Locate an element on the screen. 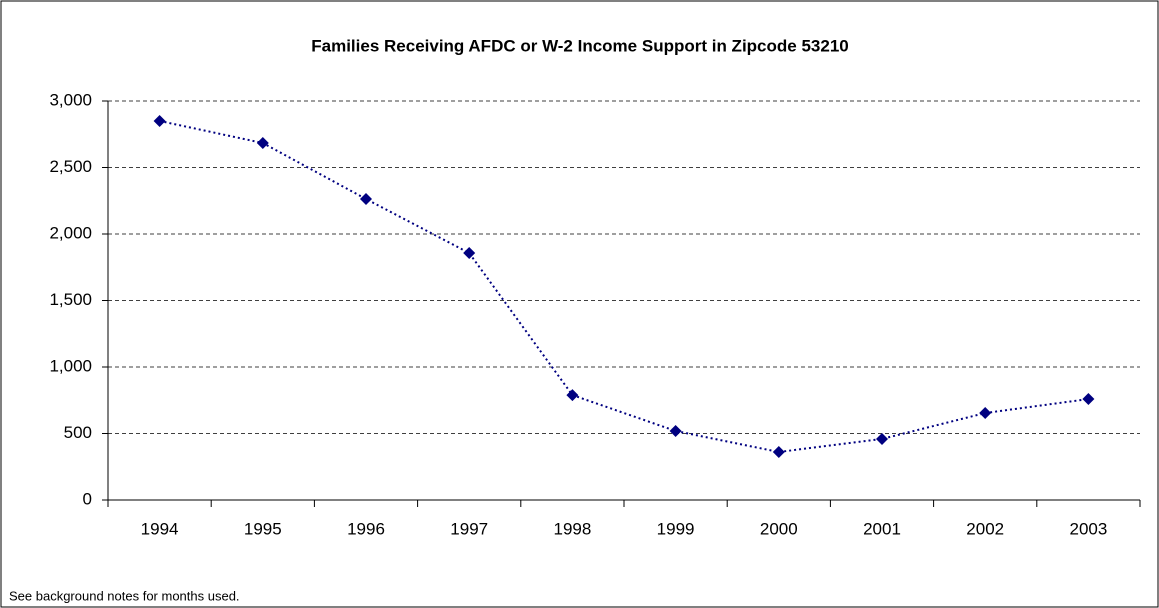 The width and height of the screenshot is (1159, 608). x-tick-label: 1996 is located at coordinates (366, 528).